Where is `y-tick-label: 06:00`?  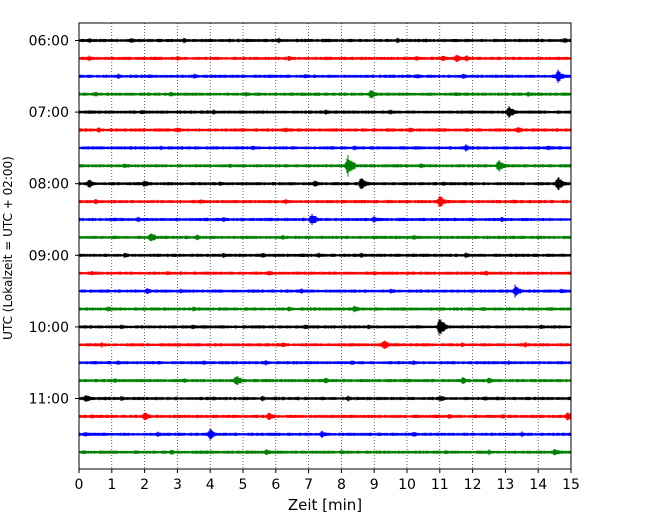 y-tick-label: 06:00 is located at coordinates (49, 42).